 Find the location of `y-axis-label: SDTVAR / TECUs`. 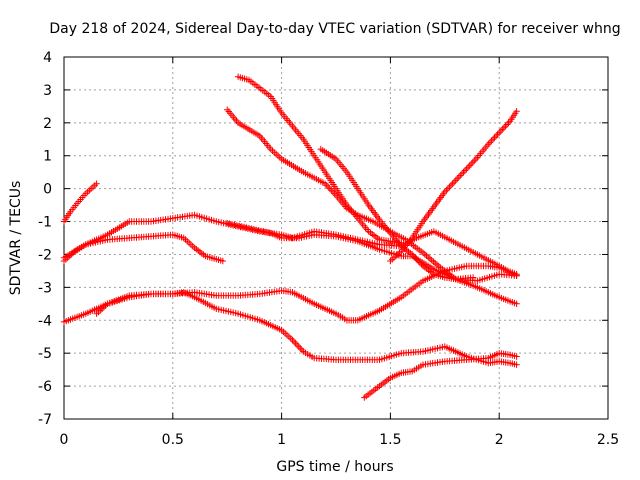

y-axis-label: SDTVAR / TECUs is located at coordinates (16, 238).